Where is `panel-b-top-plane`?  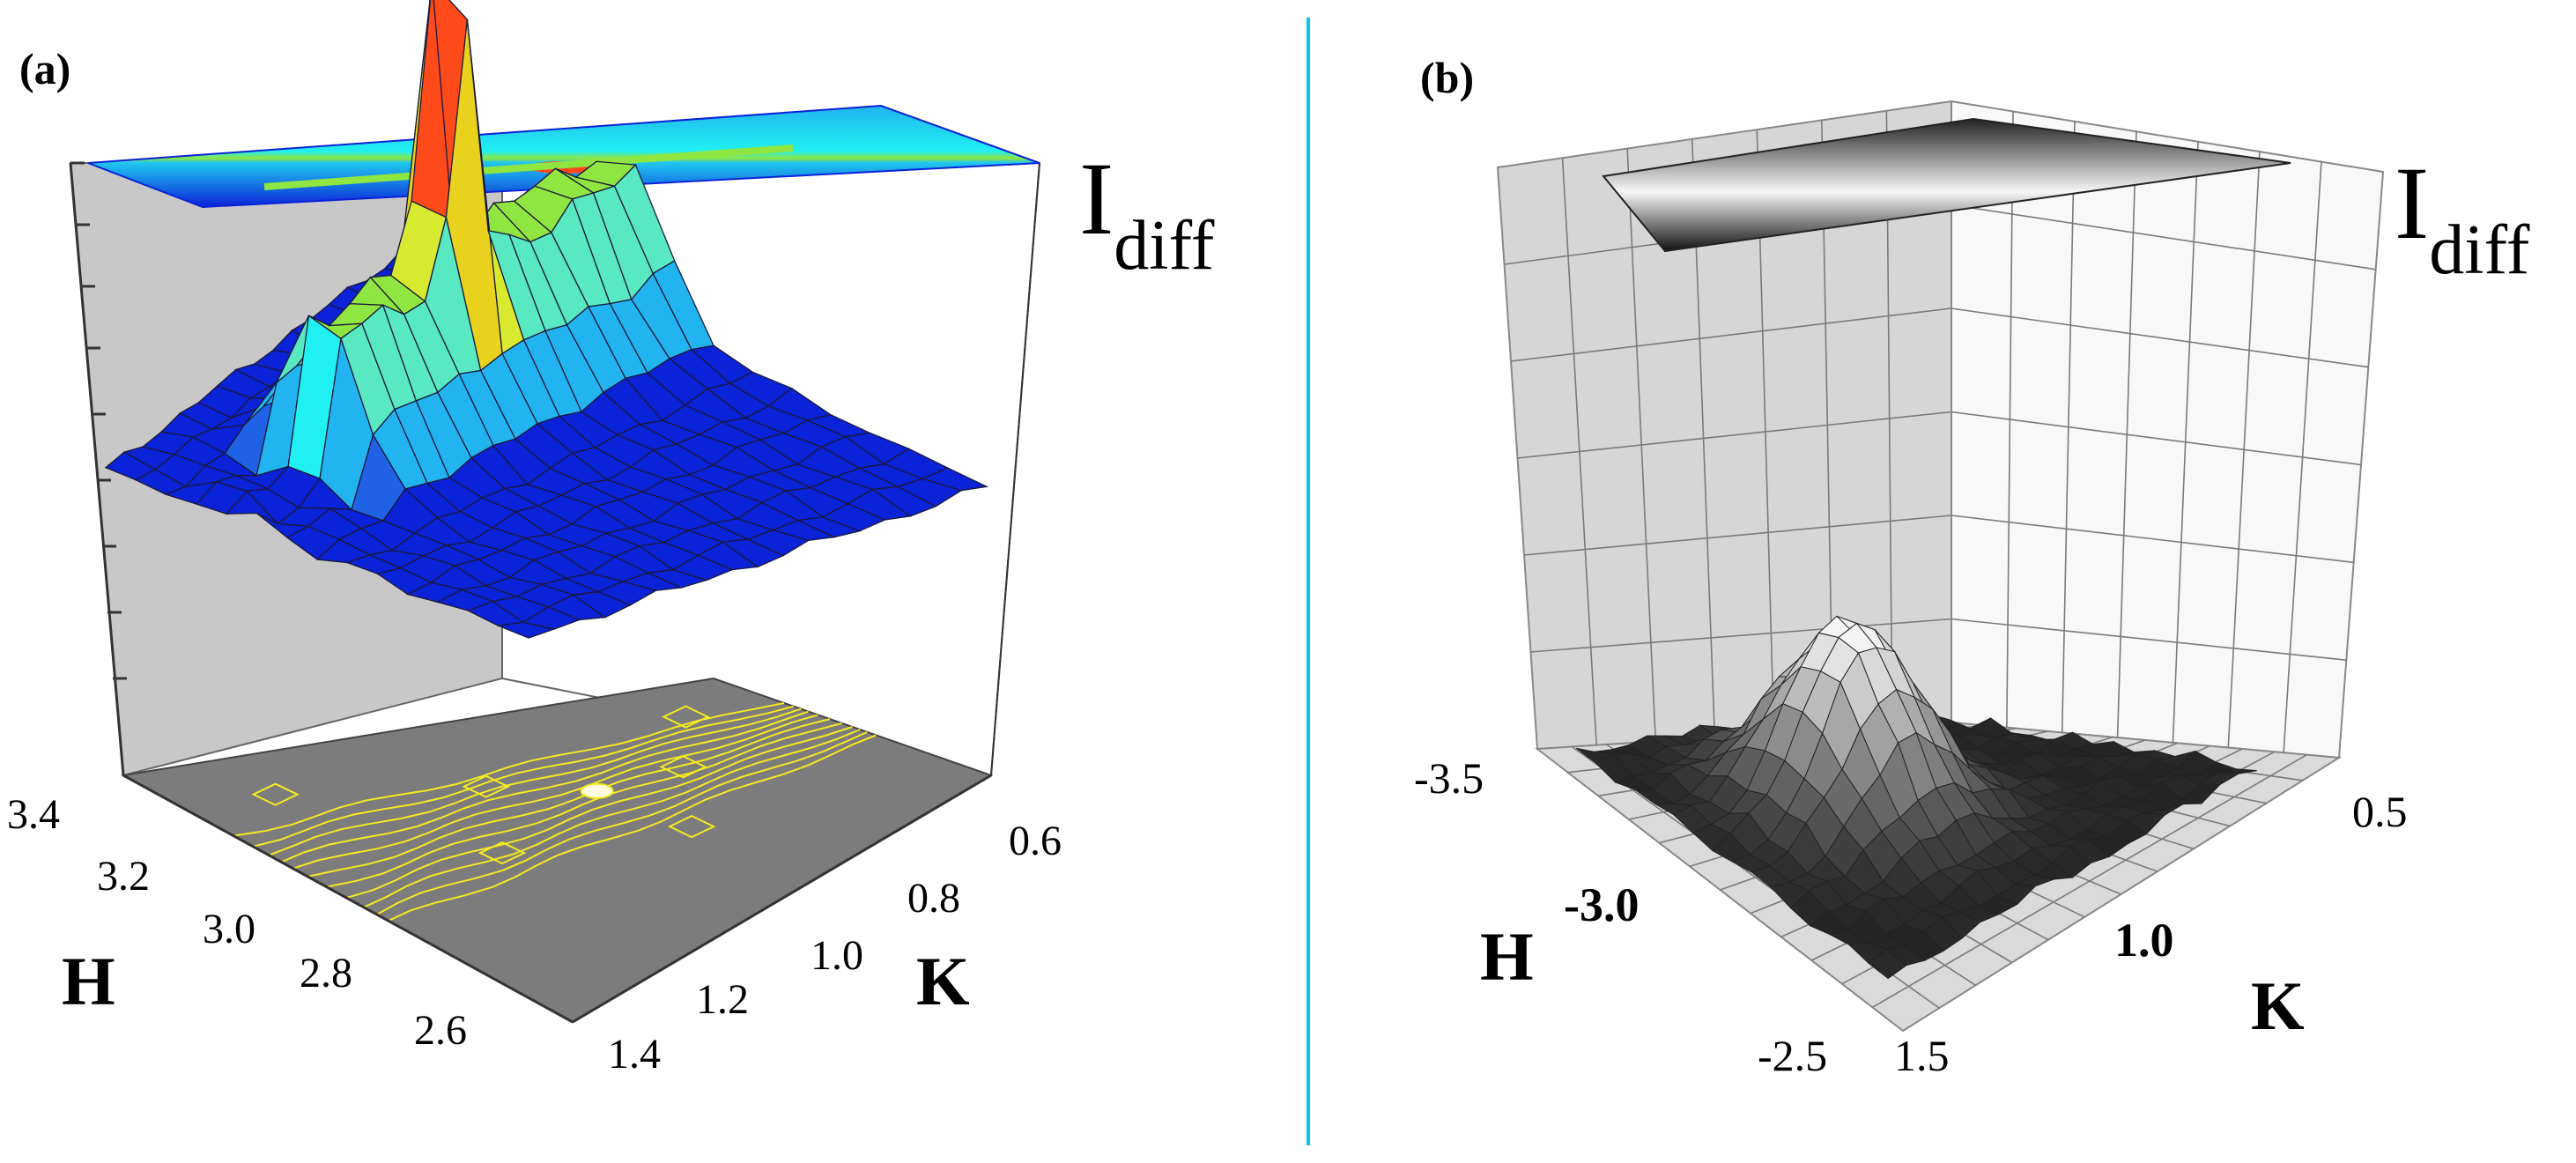 panel-b-top-plane is located at coordinates (1947, 185).